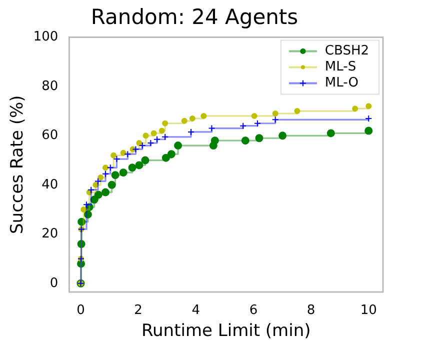  What do you see at coordinates (50, 234) in the screenshot?
I see `y-tick-label: 20` at bounding box center [50, 234].